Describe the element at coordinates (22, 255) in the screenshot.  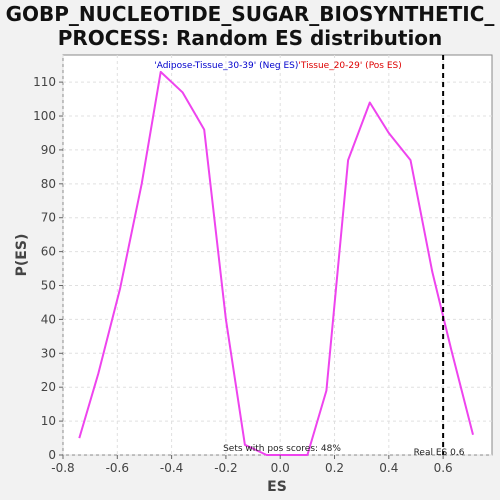
I see `y-axis-label: P(ES)` at that location.